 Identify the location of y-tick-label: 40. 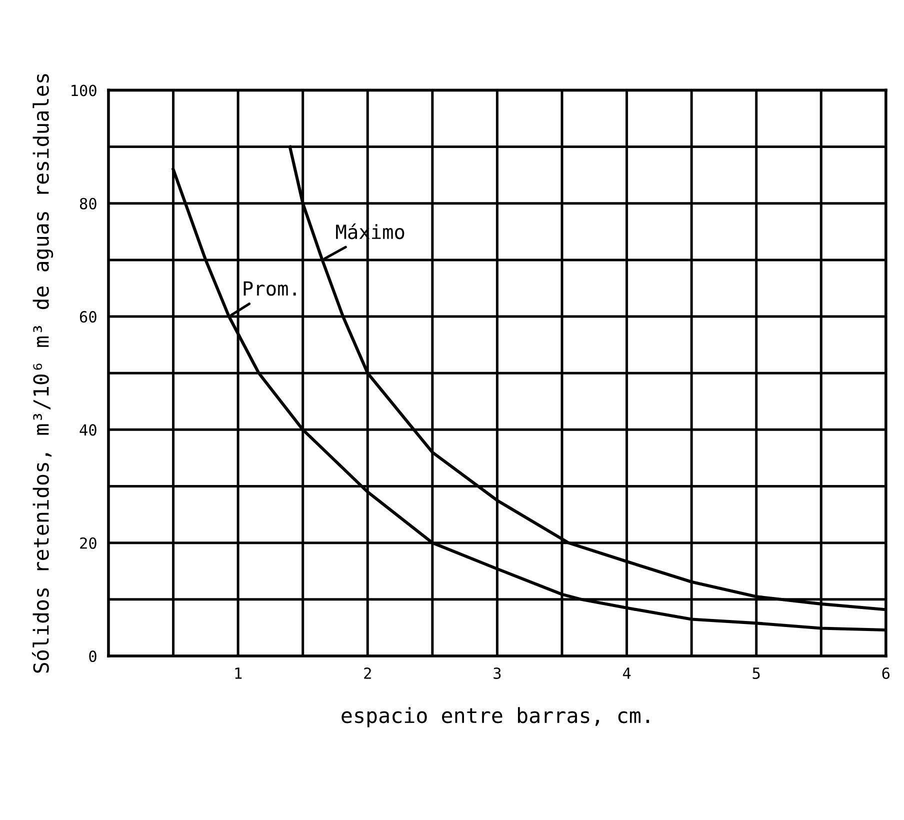
(88, 430).